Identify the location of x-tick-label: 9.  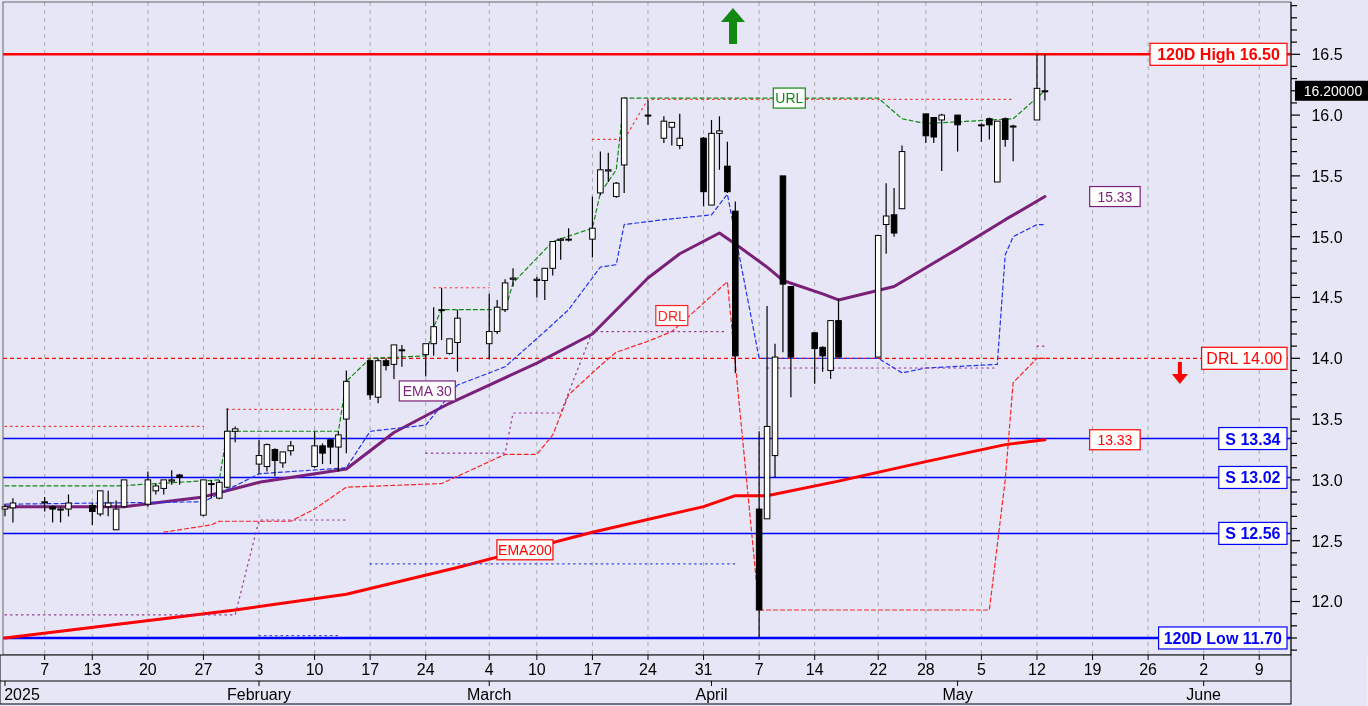
(1259, 669).